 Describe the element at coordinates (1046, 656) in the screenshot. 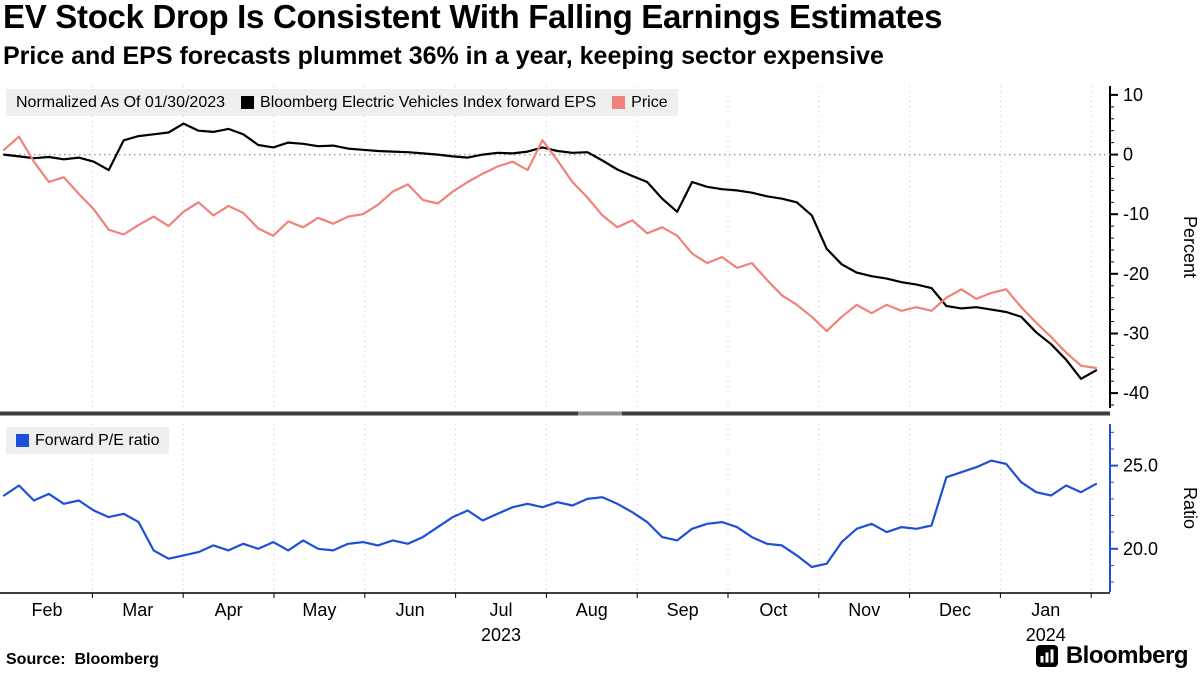

I see `bloomberg-bars-icon` at that location.